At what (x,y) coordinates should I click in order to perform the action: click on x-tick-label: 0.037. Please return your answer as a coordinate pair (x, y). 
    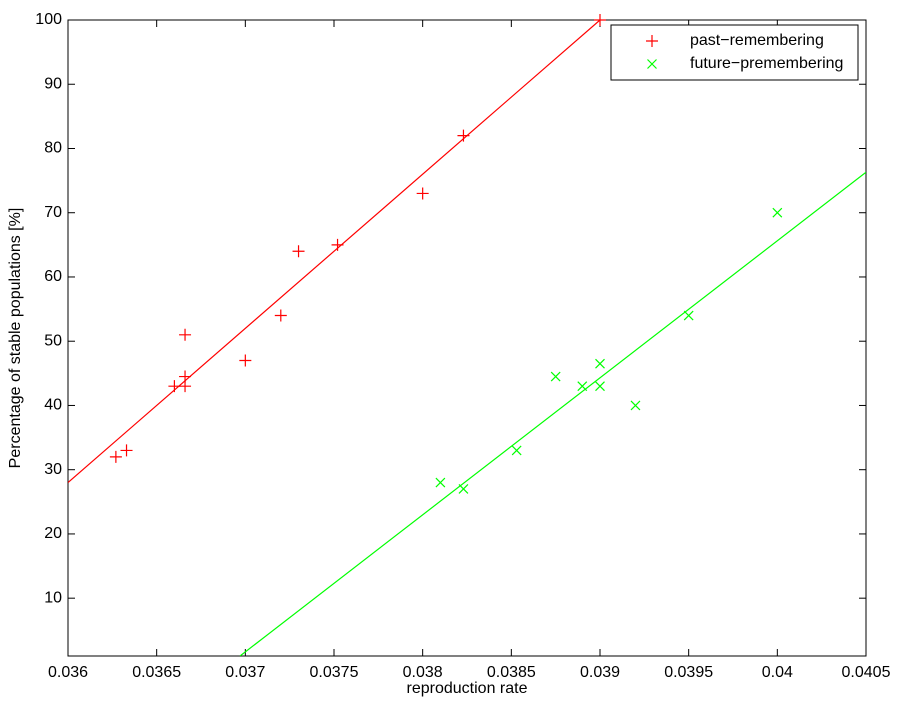
    Looking at the image, I should click on (245, 672).